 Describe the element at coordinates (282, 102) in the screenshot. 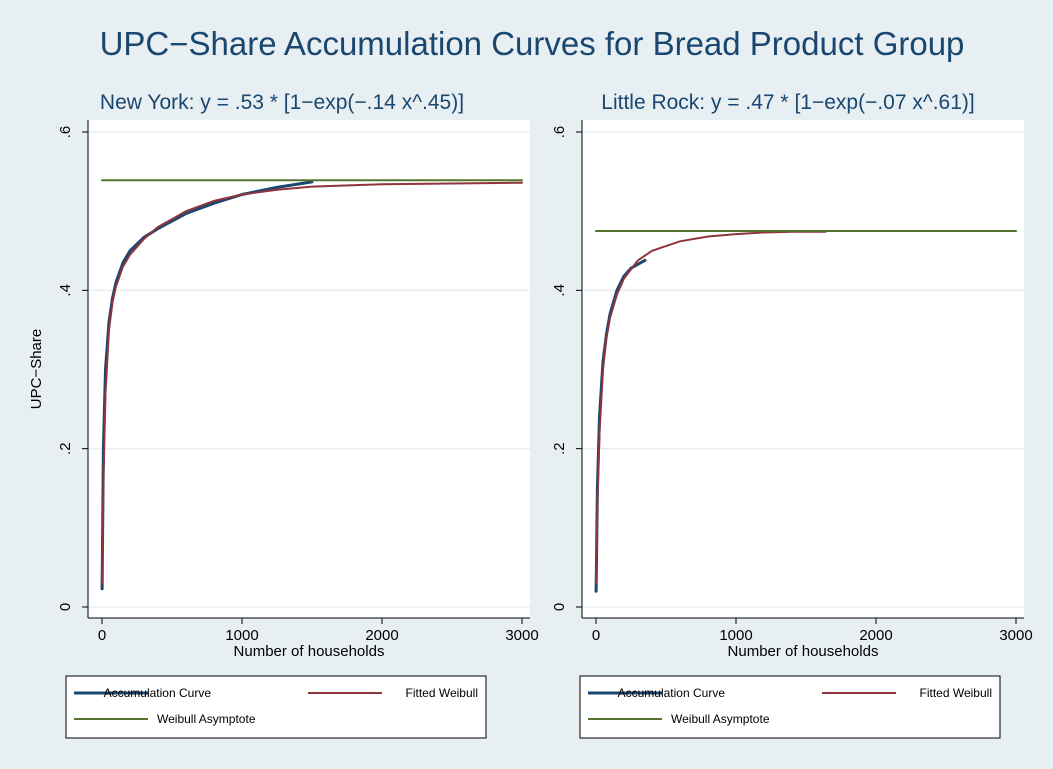

I see `panel-title: New York: y = .53 * [1−exp(−.14 x^.45)]` at that location.